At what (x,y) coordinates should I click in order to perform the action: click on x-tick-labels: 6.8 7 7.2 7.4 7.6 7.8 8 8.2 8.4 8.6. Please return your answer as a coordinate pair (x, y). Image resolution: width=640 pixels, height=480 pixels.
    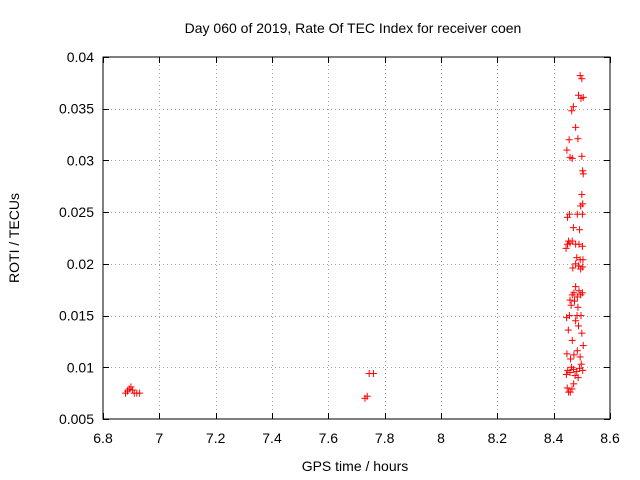
    Looking at the image, I should click on (356, 438).